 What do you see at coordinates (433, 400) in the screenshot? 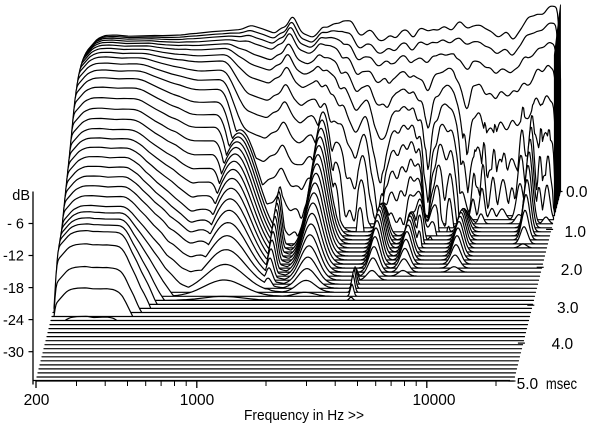
I see `svg-text: 10000` at bounding box center [433, 400].